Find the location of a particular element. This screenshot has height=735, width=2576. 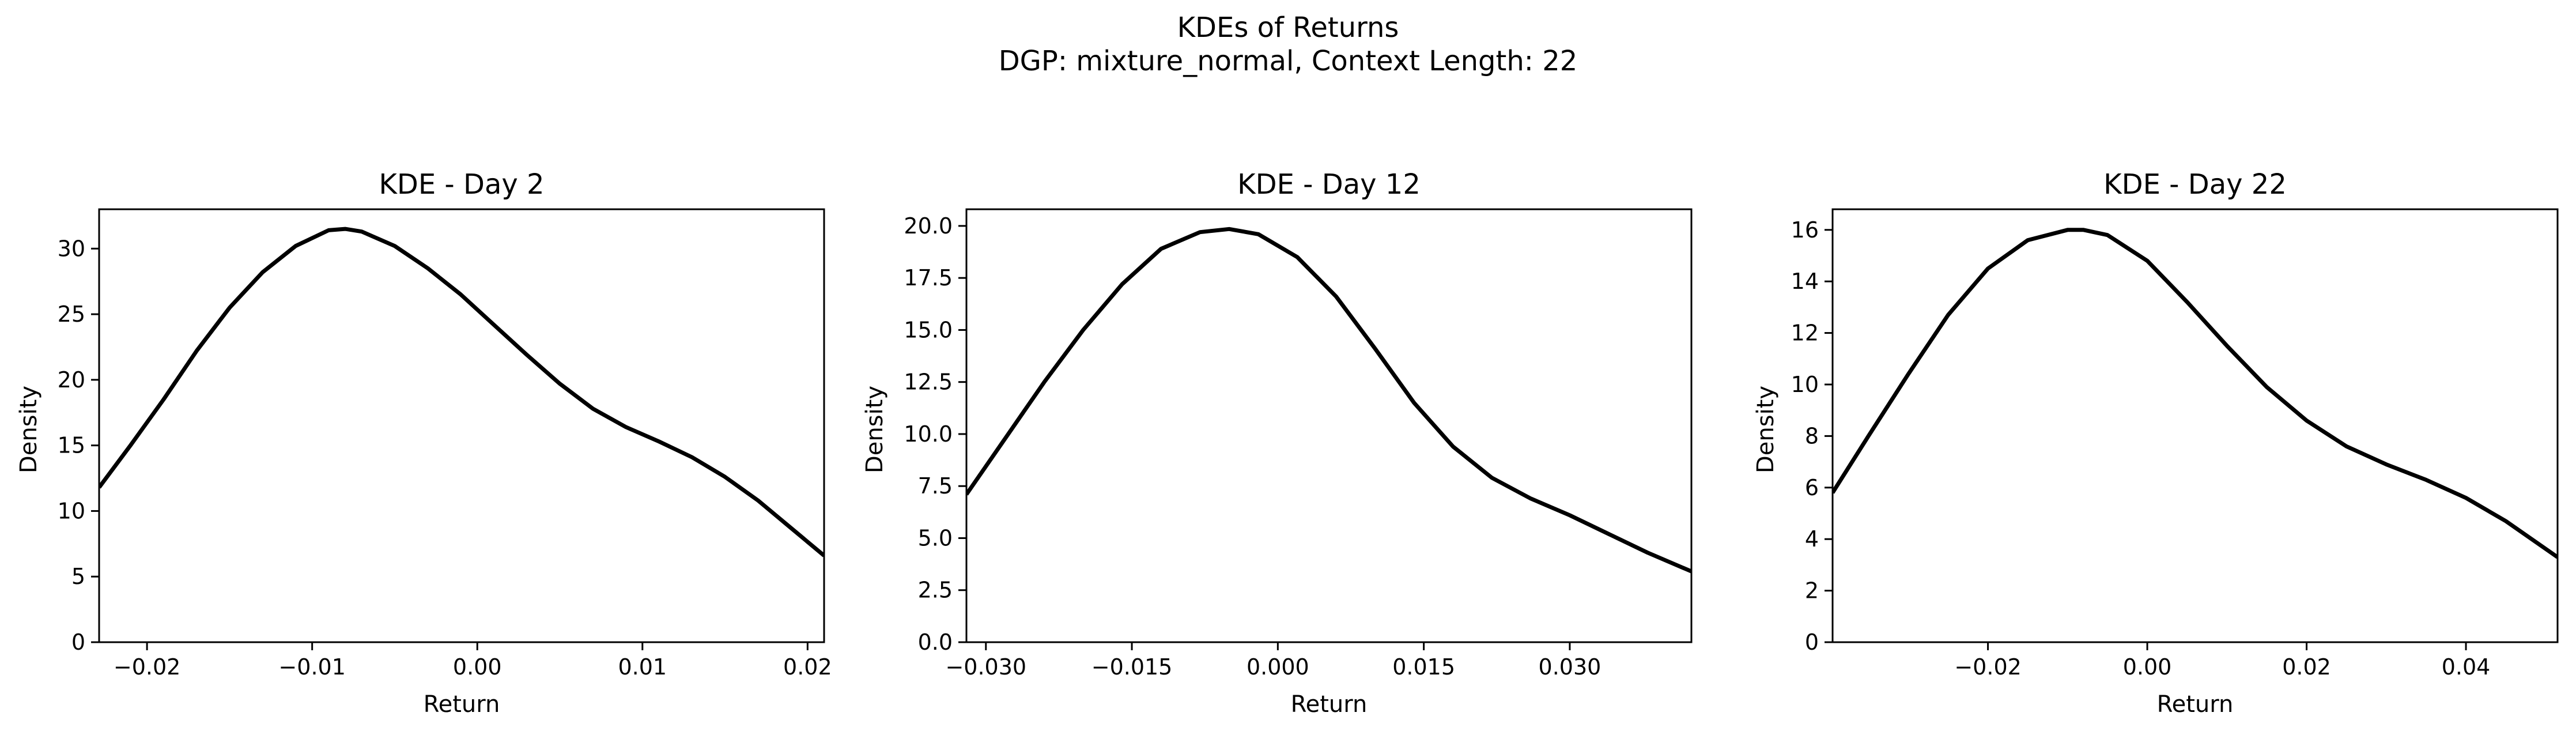

x-tick-label: 0.015 is located at coordinates (1423, 667).